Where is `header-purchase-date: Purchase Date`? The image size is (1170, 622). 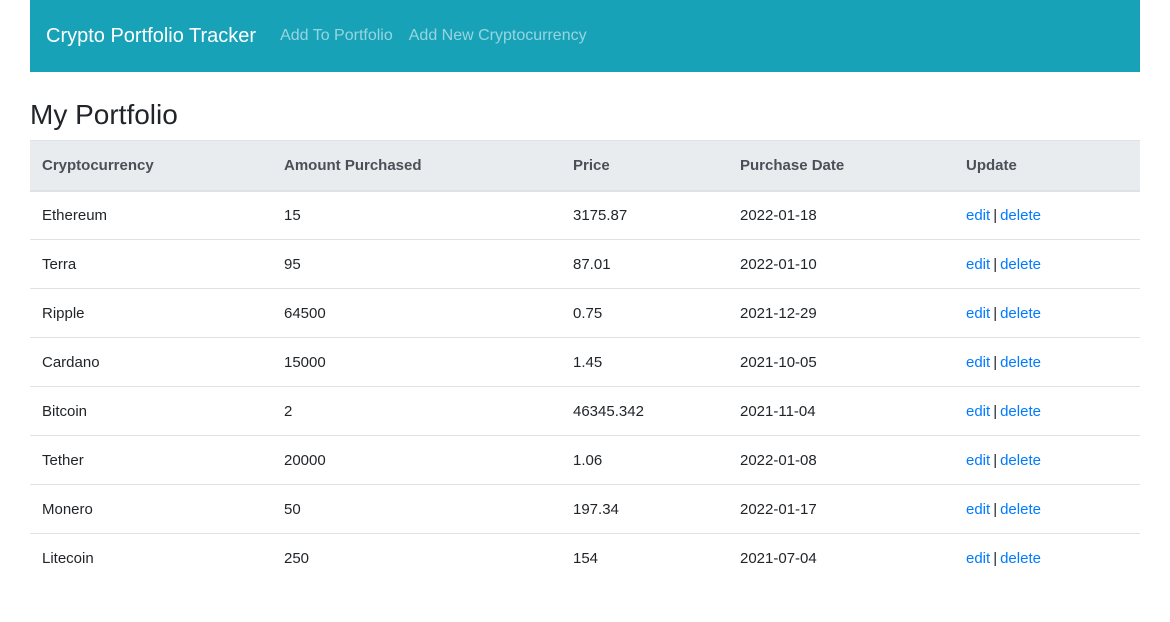 header-purchase-date: Purchase Date is located at coordinates (841, 166).